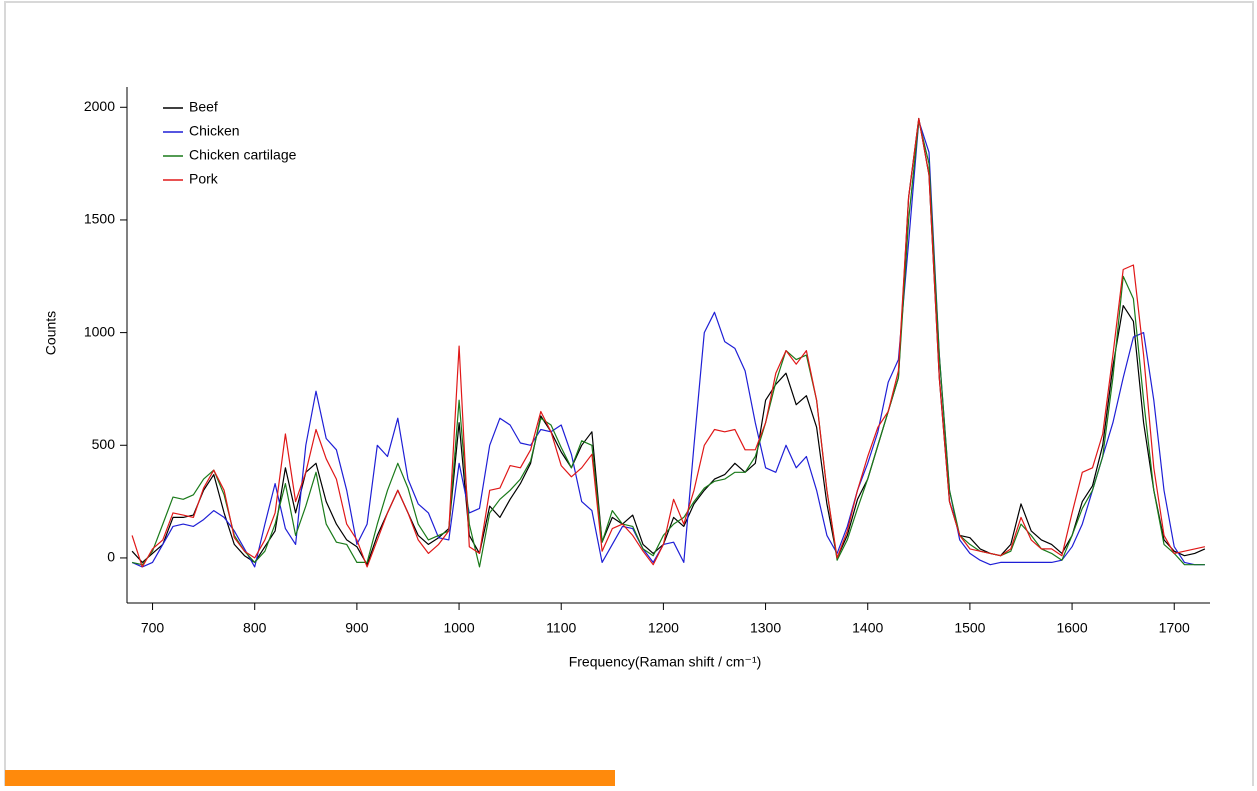  What do you see at coordinates (203, 107) in the screenshot?
I see `legend-label: Beef` at bounding box center [203, 107].